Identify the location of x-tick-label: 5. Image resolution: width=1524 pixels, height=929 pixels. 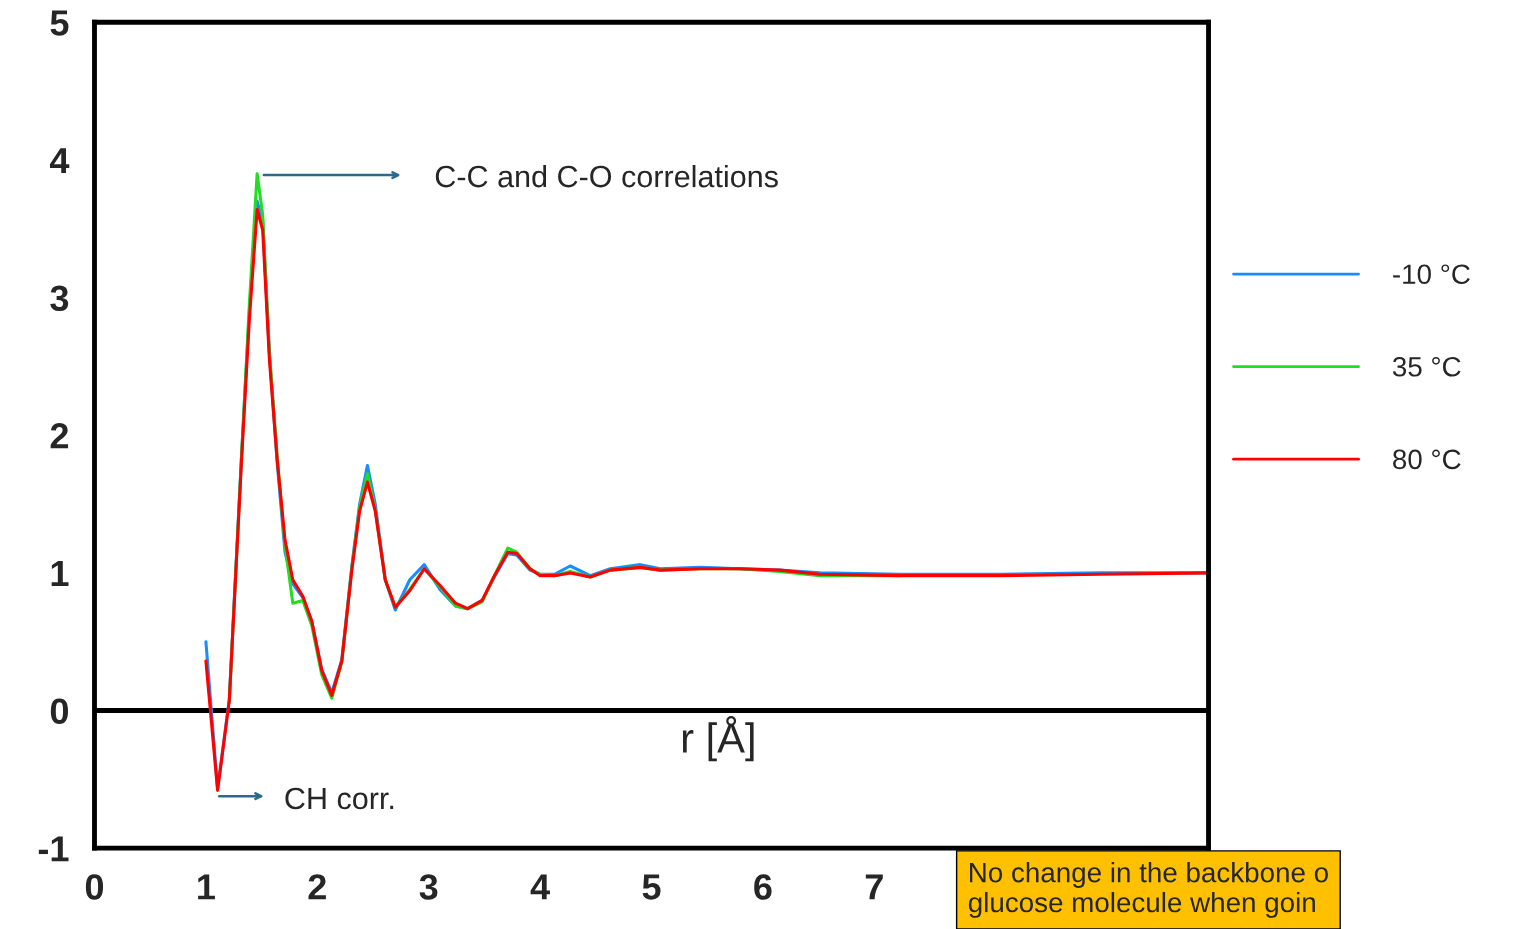
(651, 887).